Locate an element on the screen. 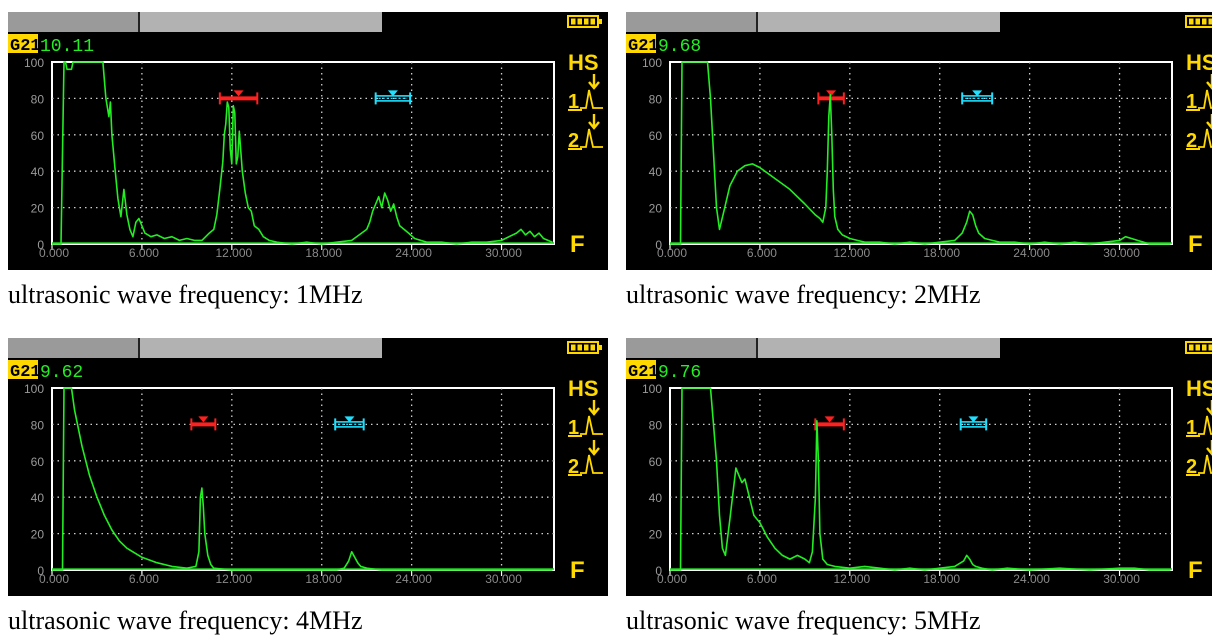 The height and width of the screenshot is (636, 1212). header-tab-right is located at coordinates (879, 348).